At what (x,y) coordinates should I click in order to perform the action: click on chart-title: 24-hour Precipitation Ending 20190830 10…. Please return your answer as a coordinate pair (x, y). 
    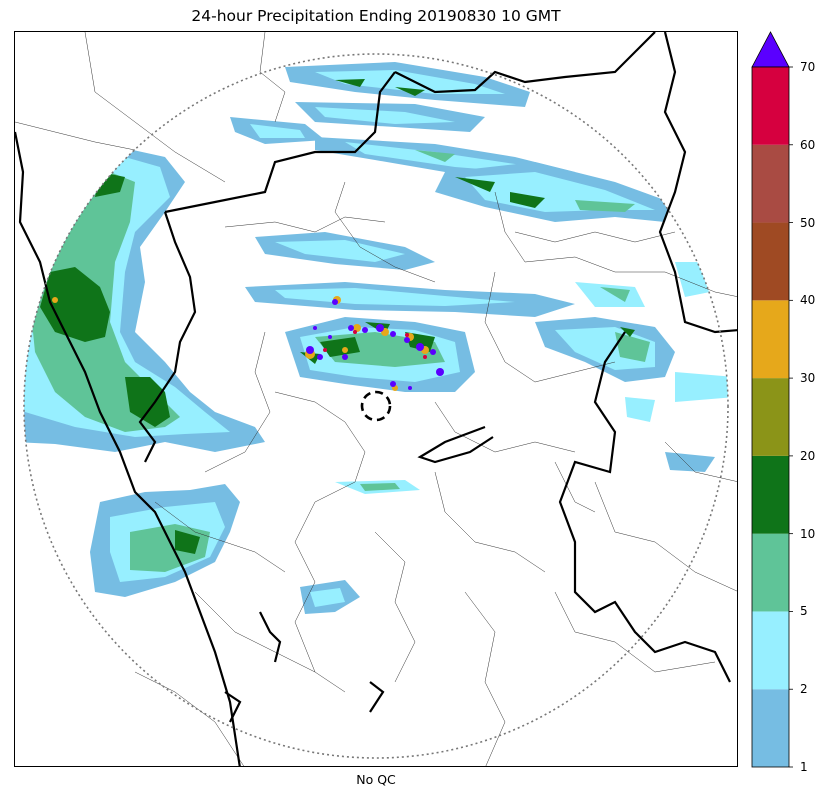
    Looking at the image, I should click on (376, 16).